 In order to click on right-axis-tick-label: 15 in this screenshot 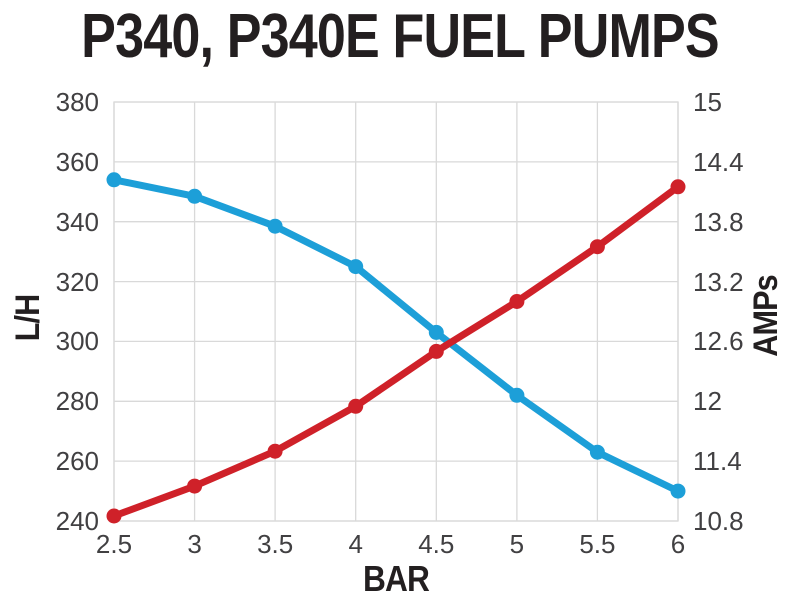, I will do `click(707, 102)`.